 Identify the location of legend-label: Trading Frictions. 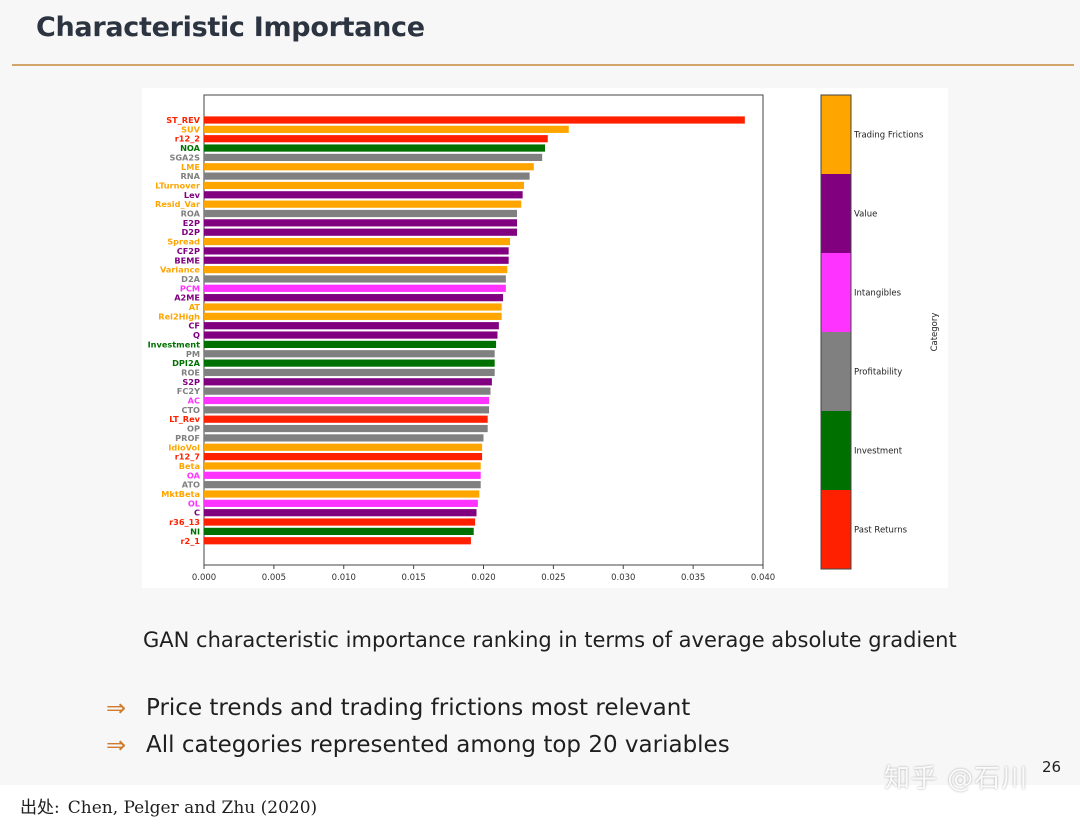
(888, 136).